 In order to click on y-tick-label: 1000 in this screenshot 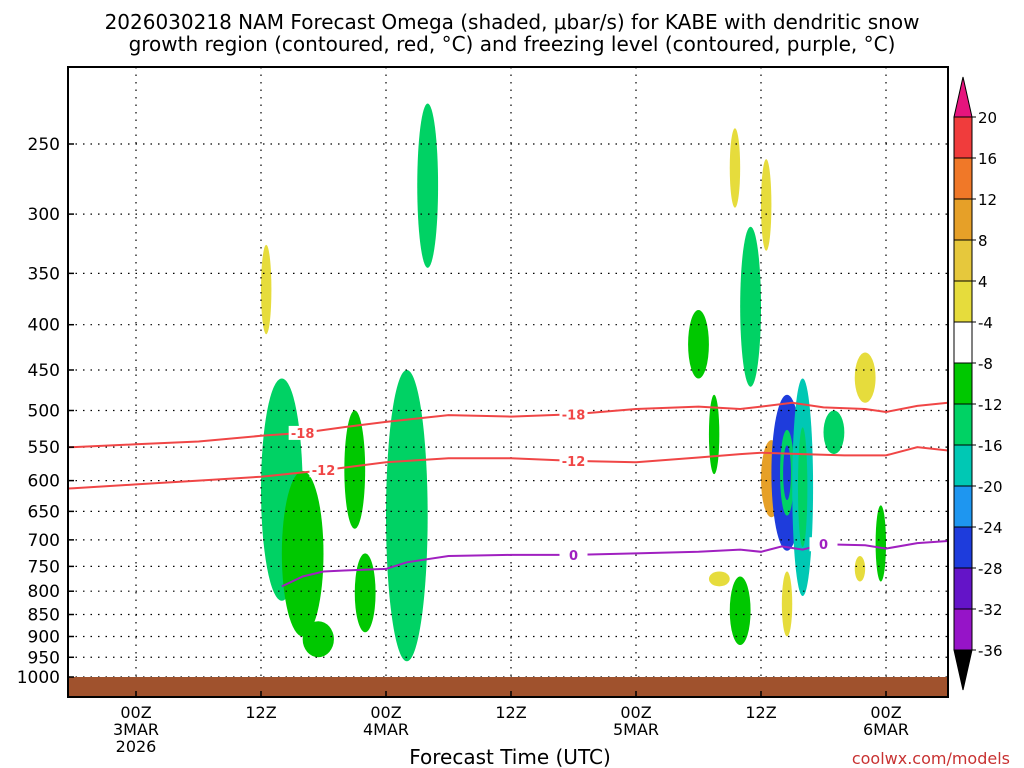, I will do `click(38, 678)`.